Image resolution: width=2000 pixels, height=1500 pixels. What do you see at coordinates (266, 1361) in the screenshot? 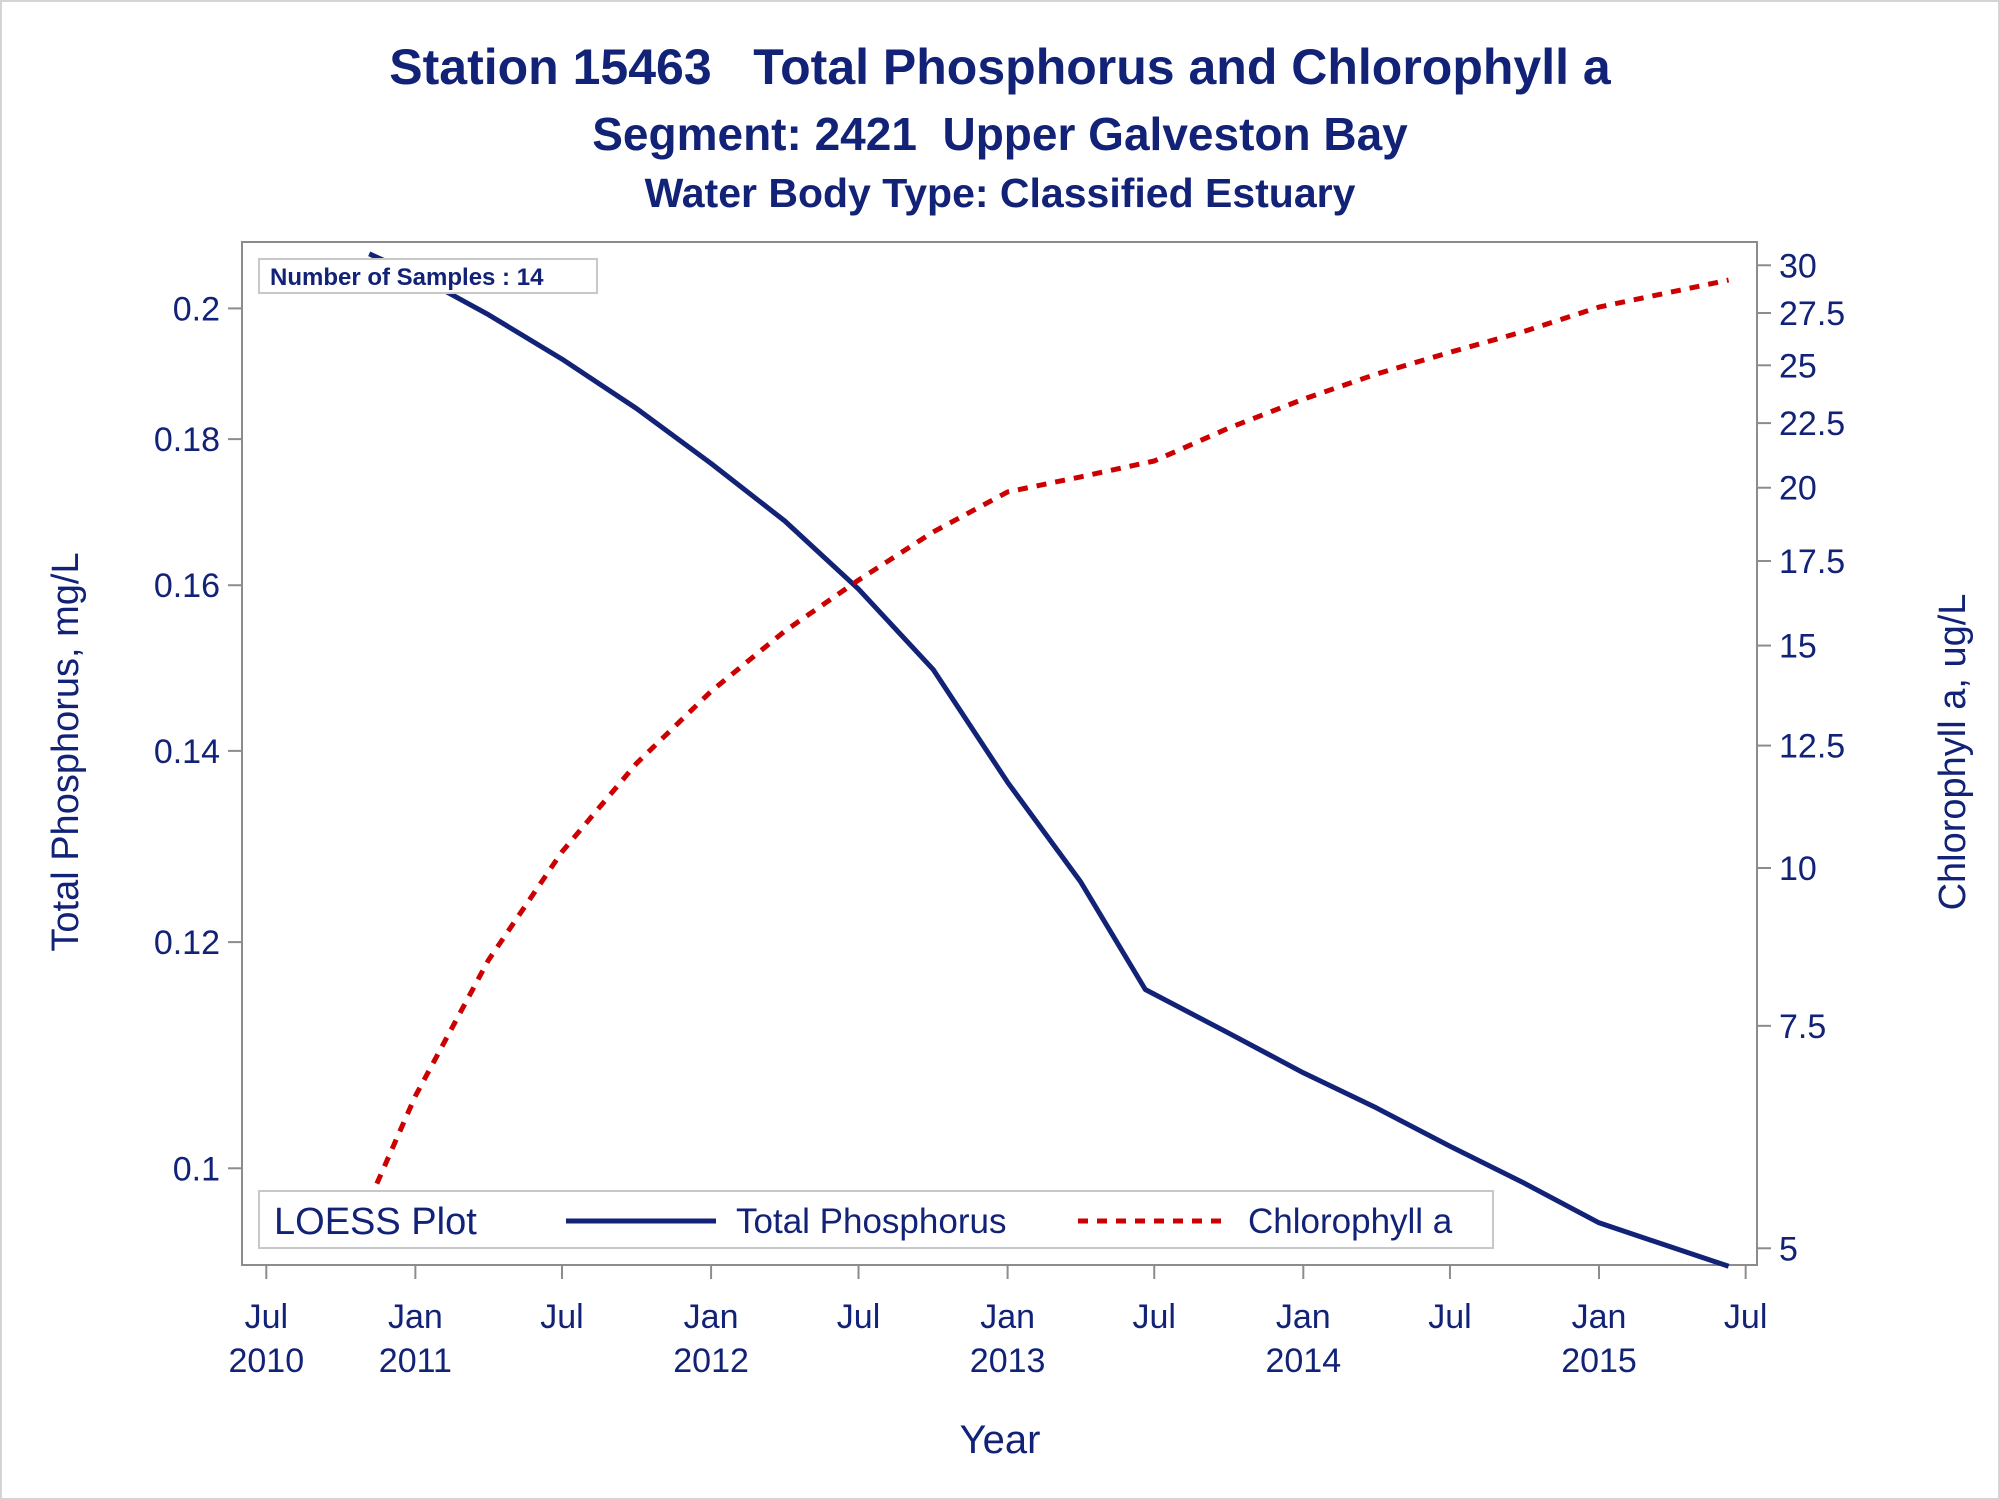
I see `x-tick-year-label: 2010` at bounding box center [266, 1361].